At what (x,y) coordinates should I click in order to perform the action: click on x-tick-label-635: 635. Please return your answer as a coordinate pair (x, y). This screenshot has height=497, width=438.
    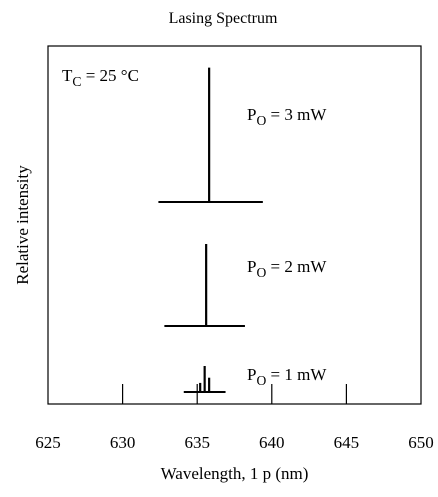
    Looking at the image, I should click on (197, 442).